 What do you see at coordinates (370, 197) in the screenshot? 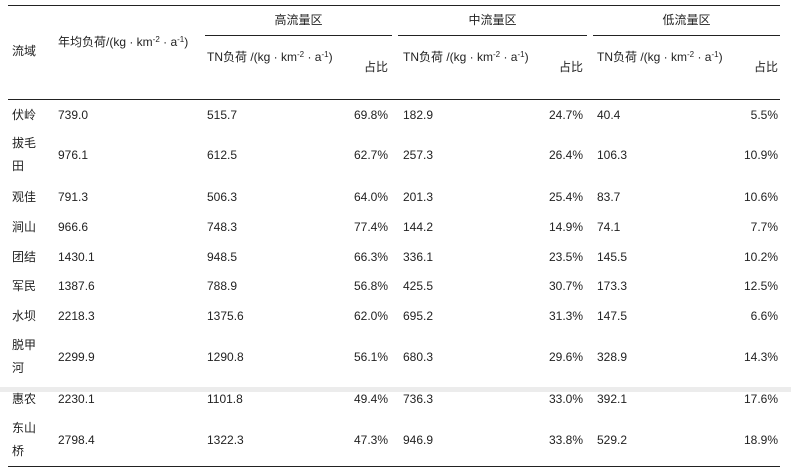
I see `cell-high-ratio: 64.0%` at bounding box center [370, 197].